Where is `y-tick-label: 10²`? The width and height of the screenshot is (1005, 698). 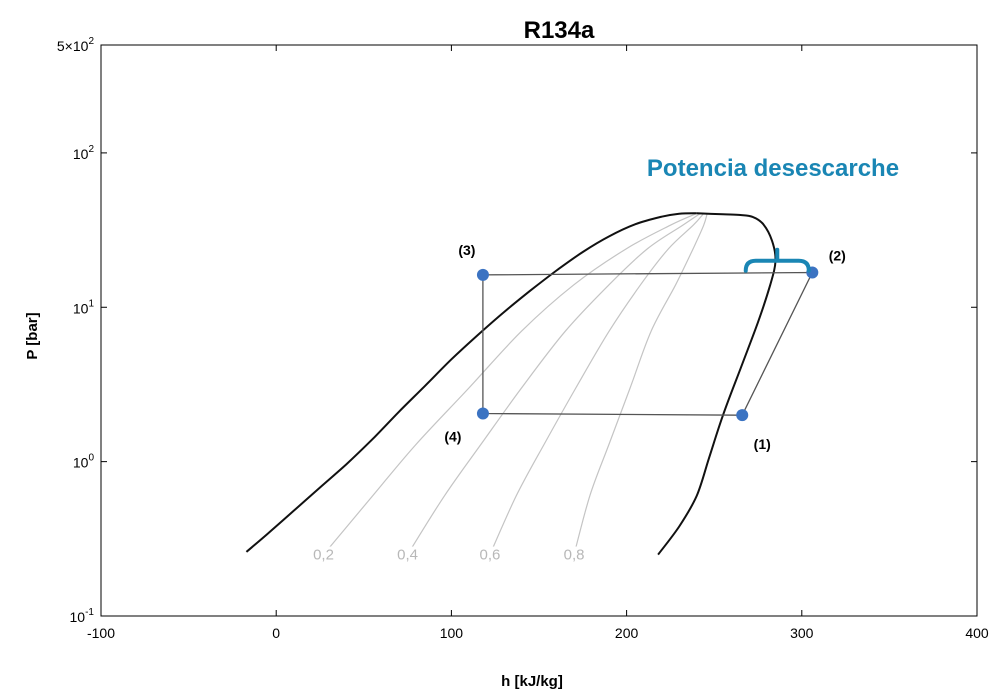 y-tick-label: 10² is located at coordinates (84, 153).